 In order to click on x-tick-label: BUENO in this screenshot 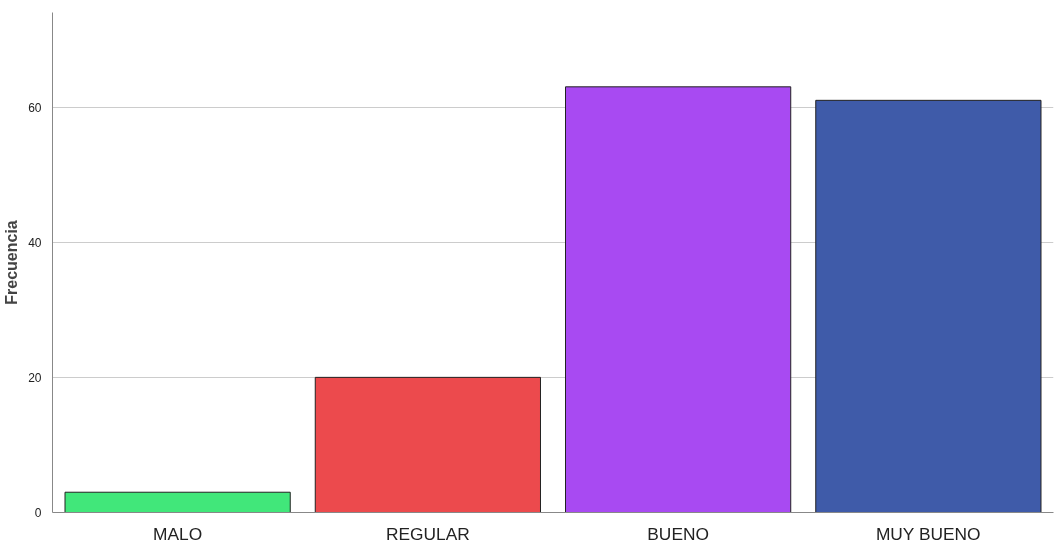, I will do `click(678, 533)`.